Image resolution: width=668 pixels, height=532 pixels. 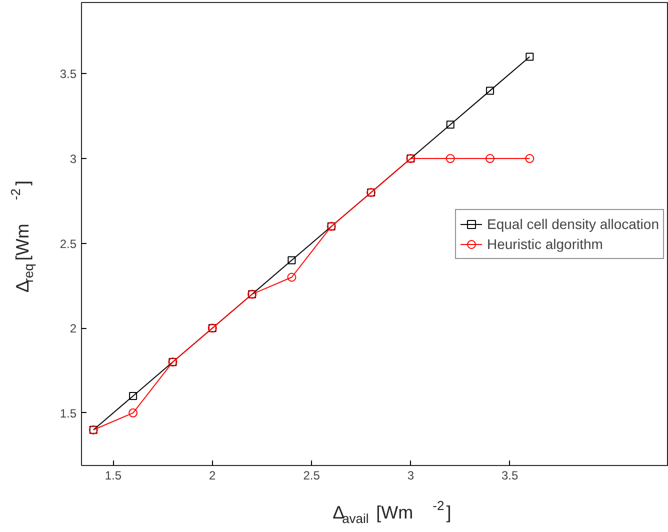 What do you see at coordinates (510, 475) in the screenshot?
I see `x-tick-label: 3.5` at bounding box center [510, 475].